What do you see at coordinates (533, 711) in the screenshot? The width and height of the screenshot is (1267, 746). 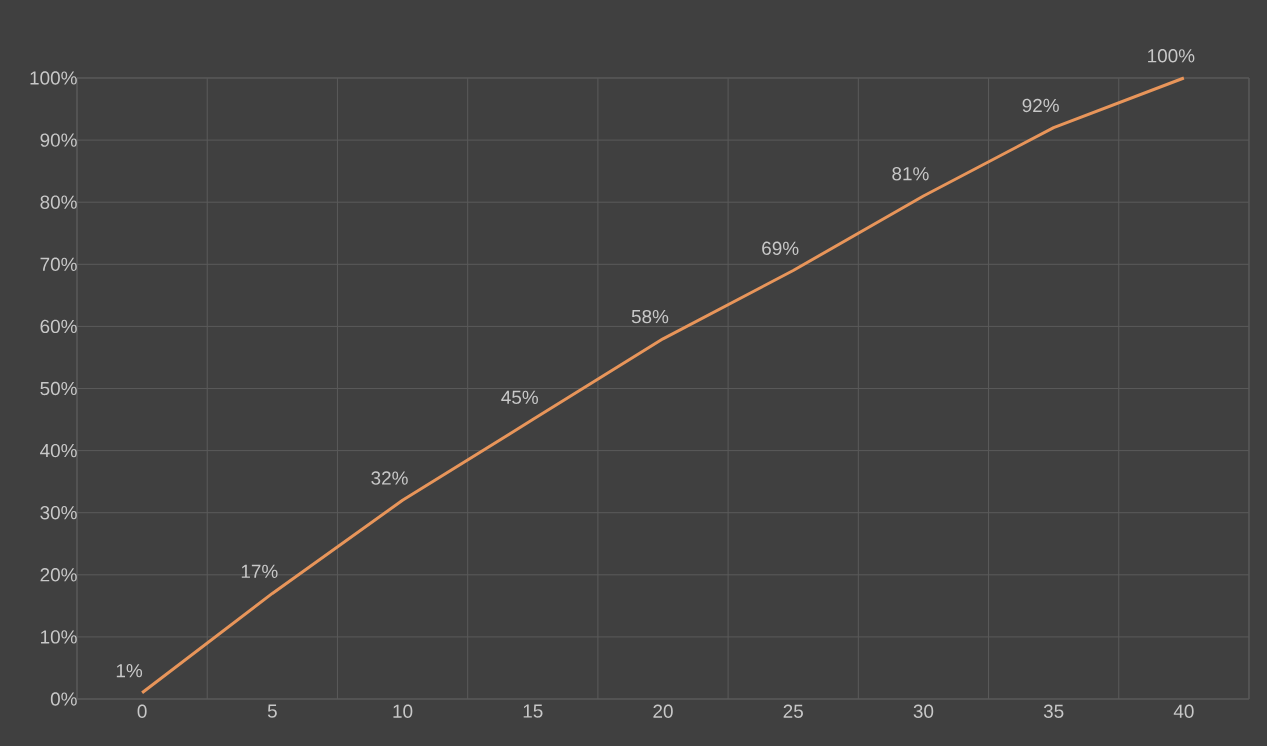 I see `x-tick-label: 15` at bounding box center [533, 711].